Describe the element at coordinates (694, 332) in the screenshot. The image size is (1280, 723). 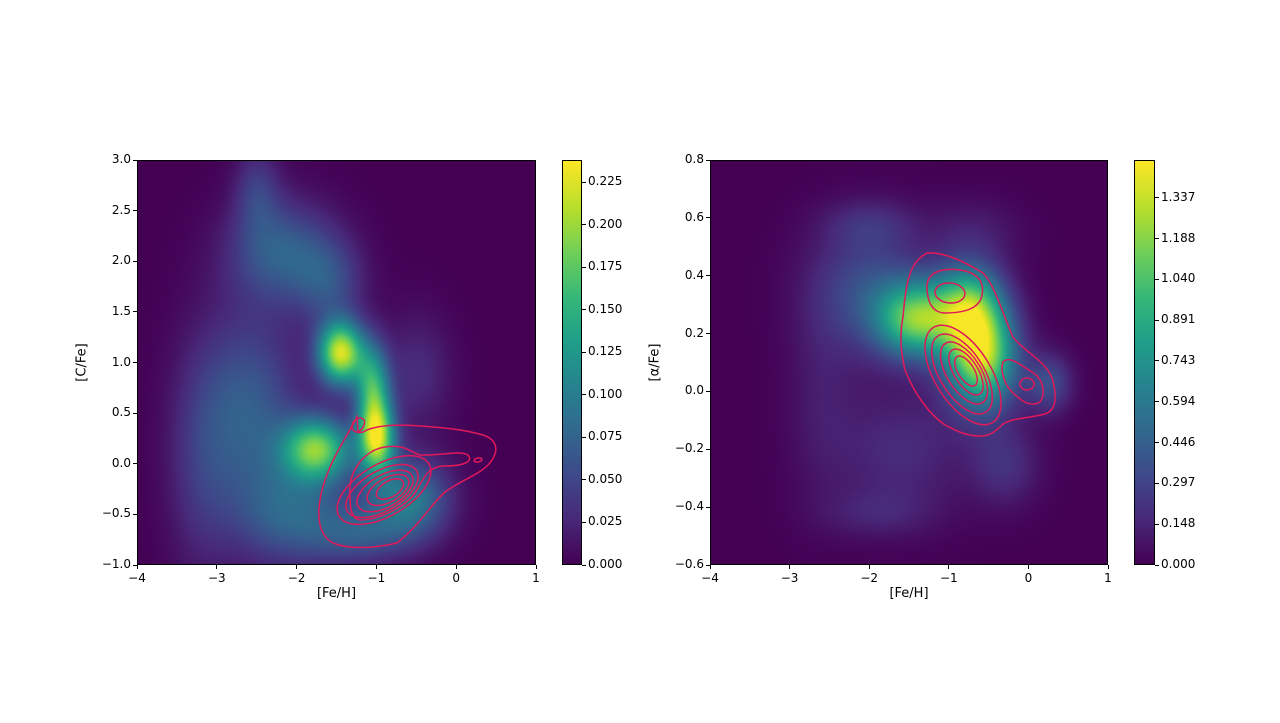
I see `y-tick-label: 0.2` at that location.